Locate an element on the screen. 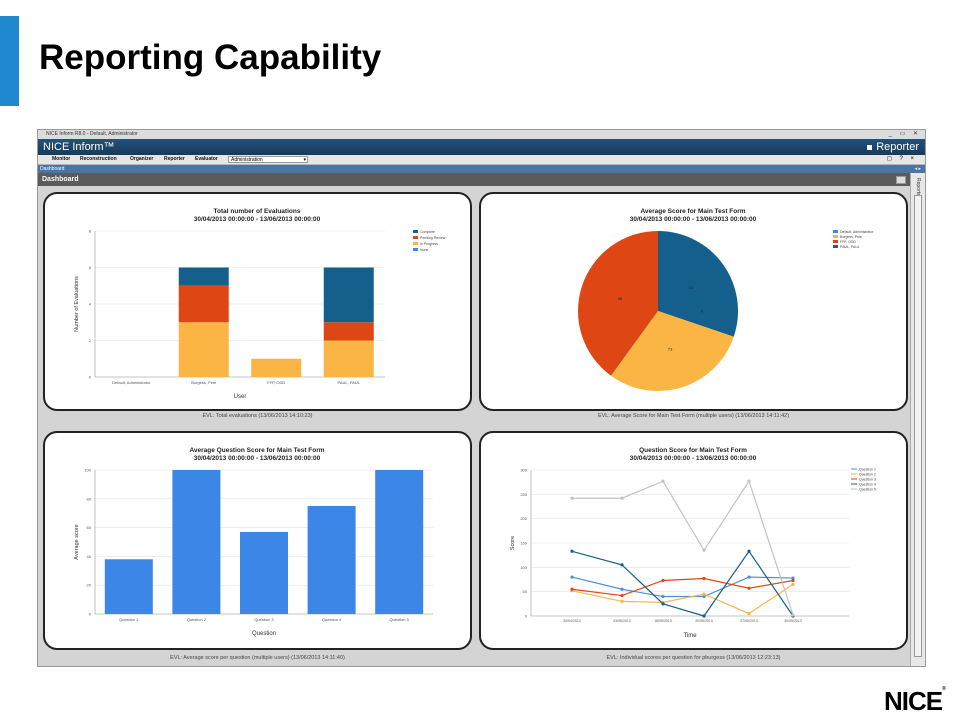 The height and width of the screenshot is (720, 960). menu-evaluator: Evaluator is located at coordinates (206, 159).